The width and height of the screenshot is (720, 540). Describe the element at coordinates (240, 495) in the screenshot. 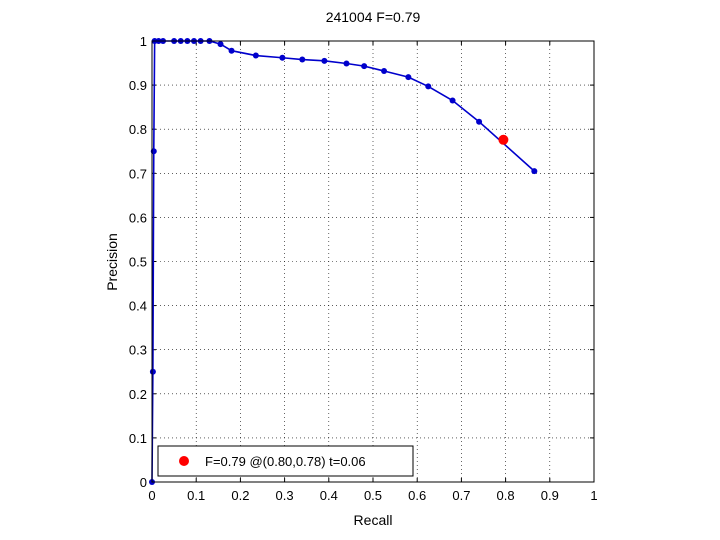

I see `x-tick-label: 0.2` at that location.